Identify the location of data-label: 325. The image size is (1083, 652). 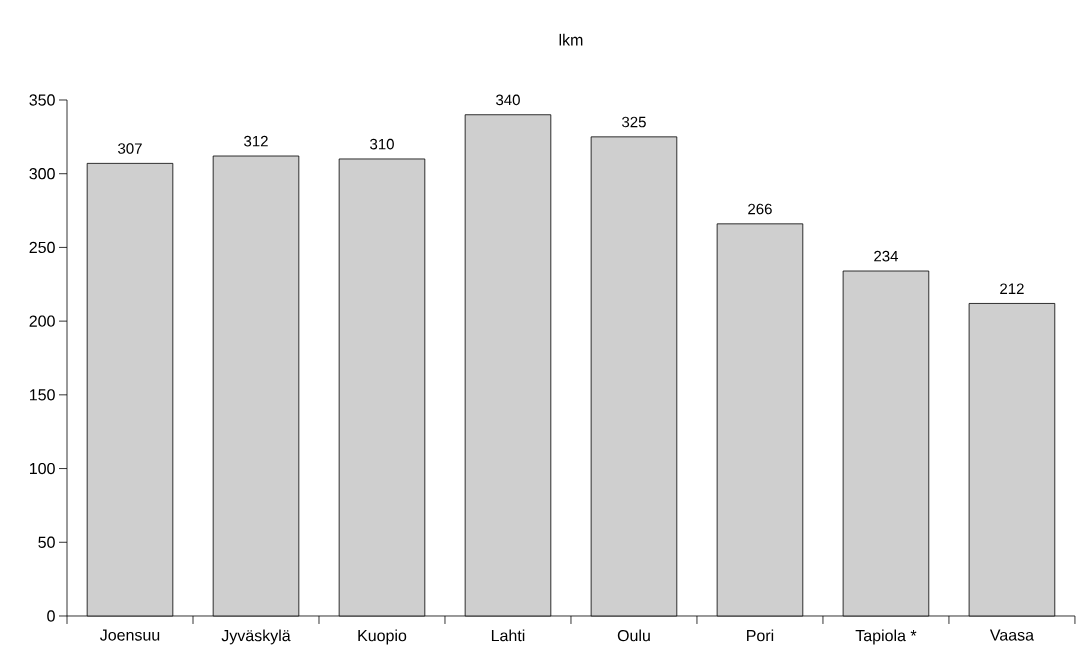
(634, 122).